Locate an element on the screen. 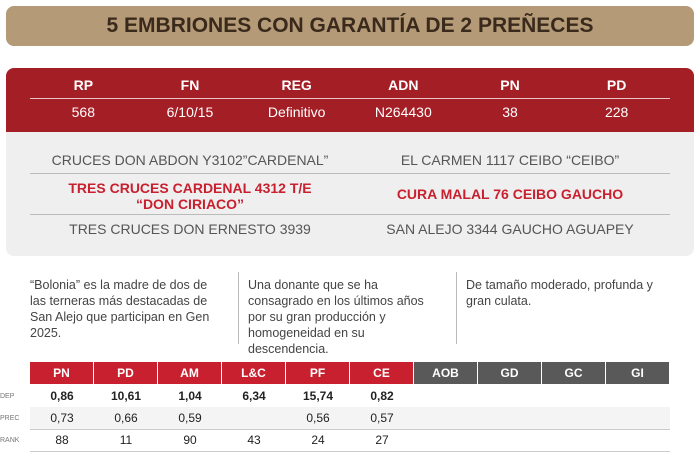 The height and width of the screenshot is (460, 700). registry-value: 38 is located at coordinates (510, 112).